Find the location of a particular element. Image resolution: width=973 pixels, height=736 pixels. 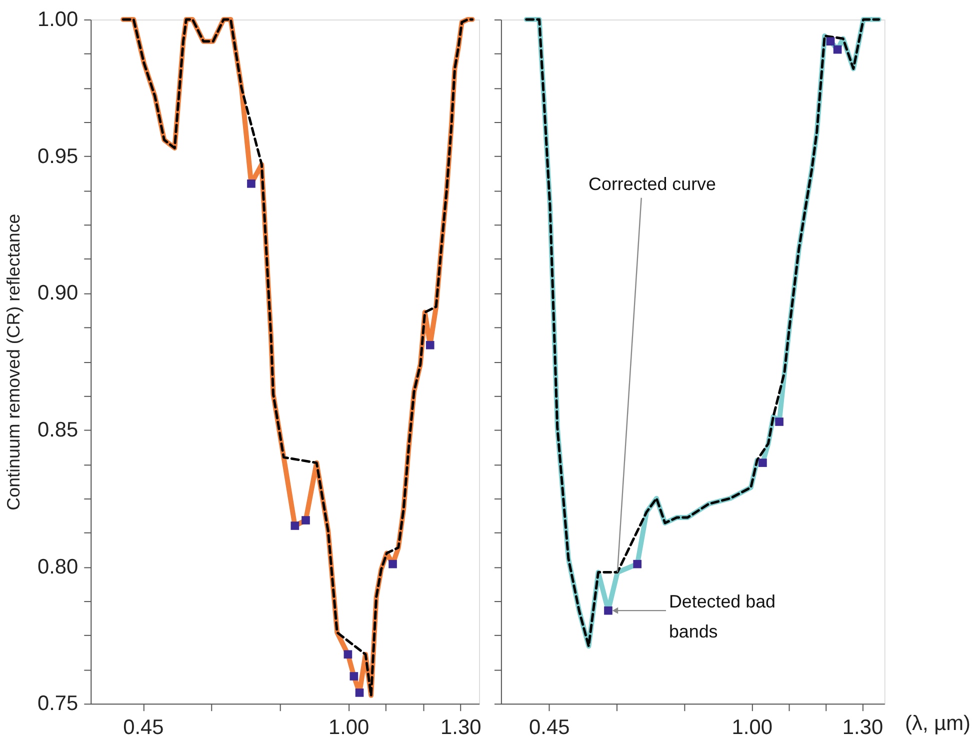

y-tick-label: 0.75 is located at coordinates (57, 704).